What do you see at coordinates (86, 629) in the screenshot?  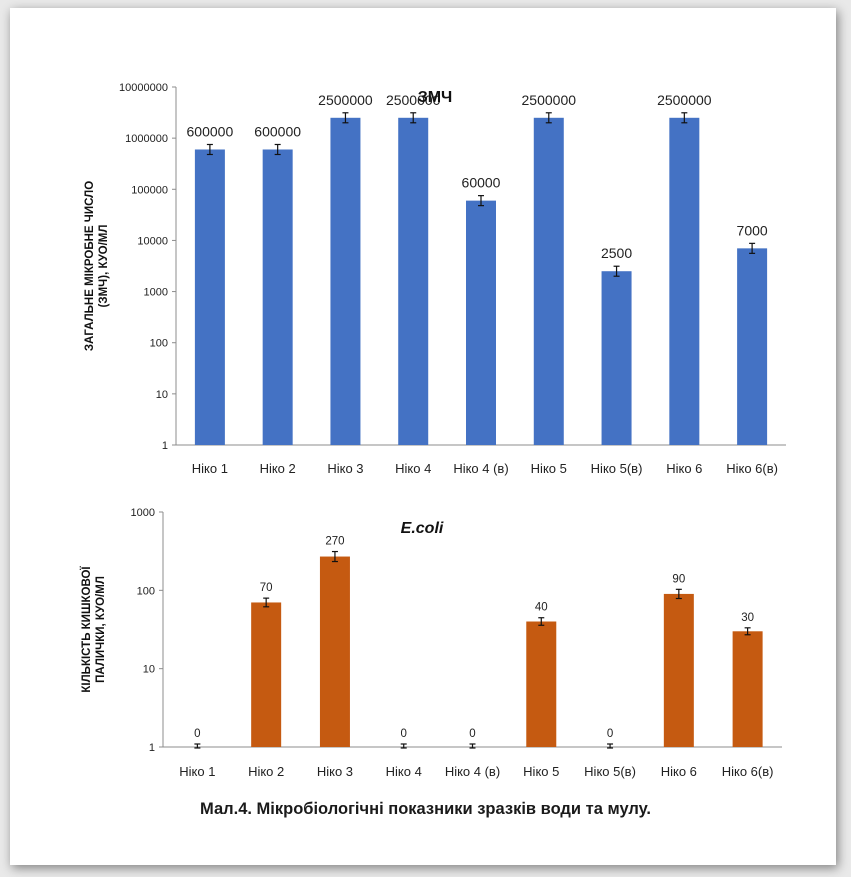 I see `y-axis-label-line: КІЛЬКІСТЬ КИШКОВОЇ` at bounding box center [86, 629].